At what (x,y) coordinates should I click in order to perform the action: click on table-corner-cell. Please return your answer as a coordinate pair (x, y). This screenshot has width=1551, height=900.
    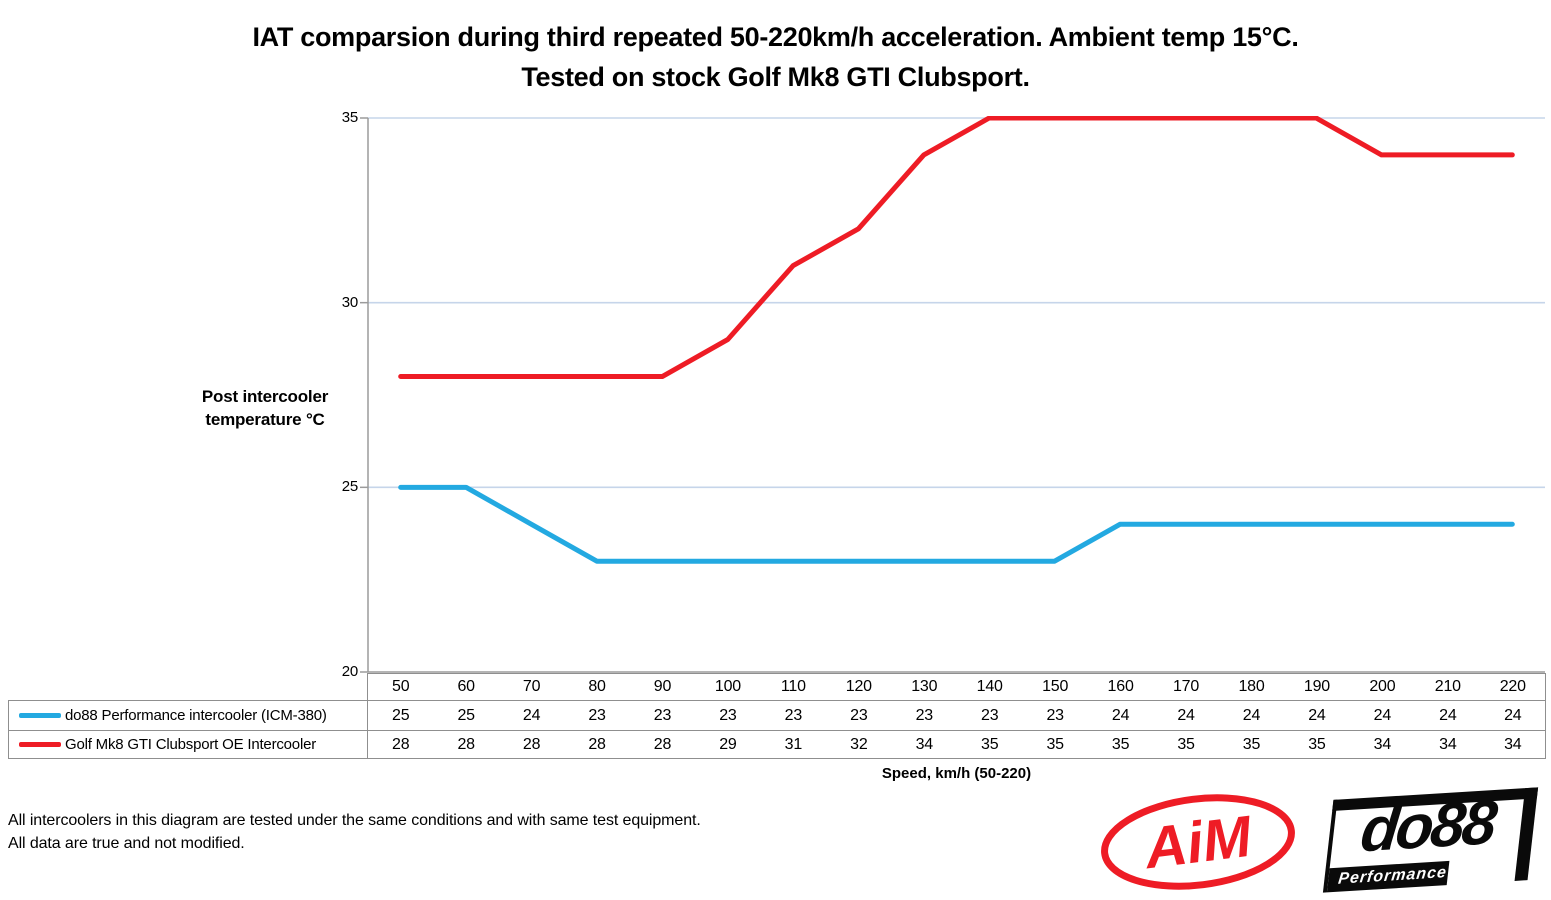
    Looking at the image, I should click on (188, 686).